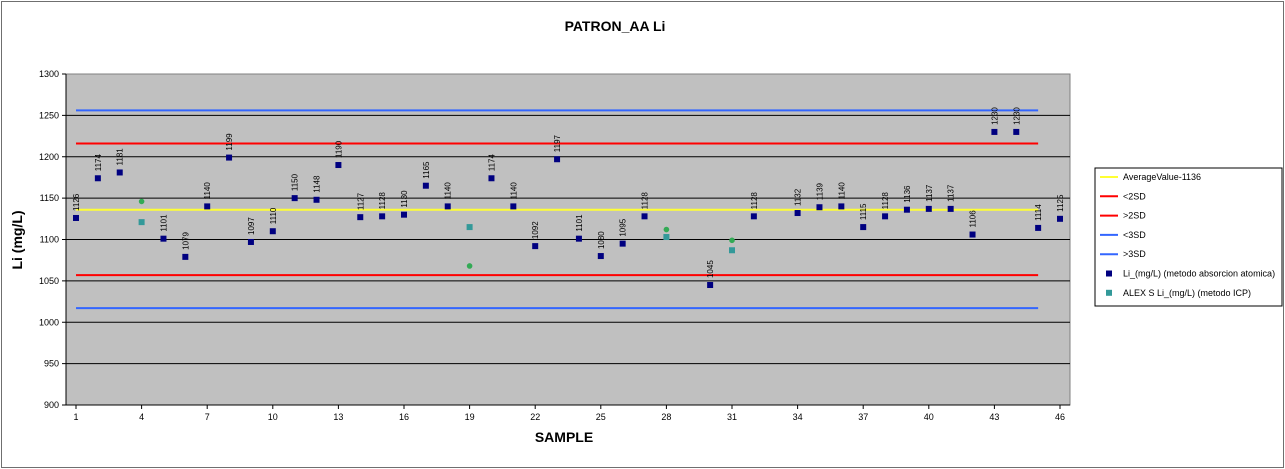 This screenshot has height=469, width=1285. I want to click on x-tick-label: 19, so click(470, 417).